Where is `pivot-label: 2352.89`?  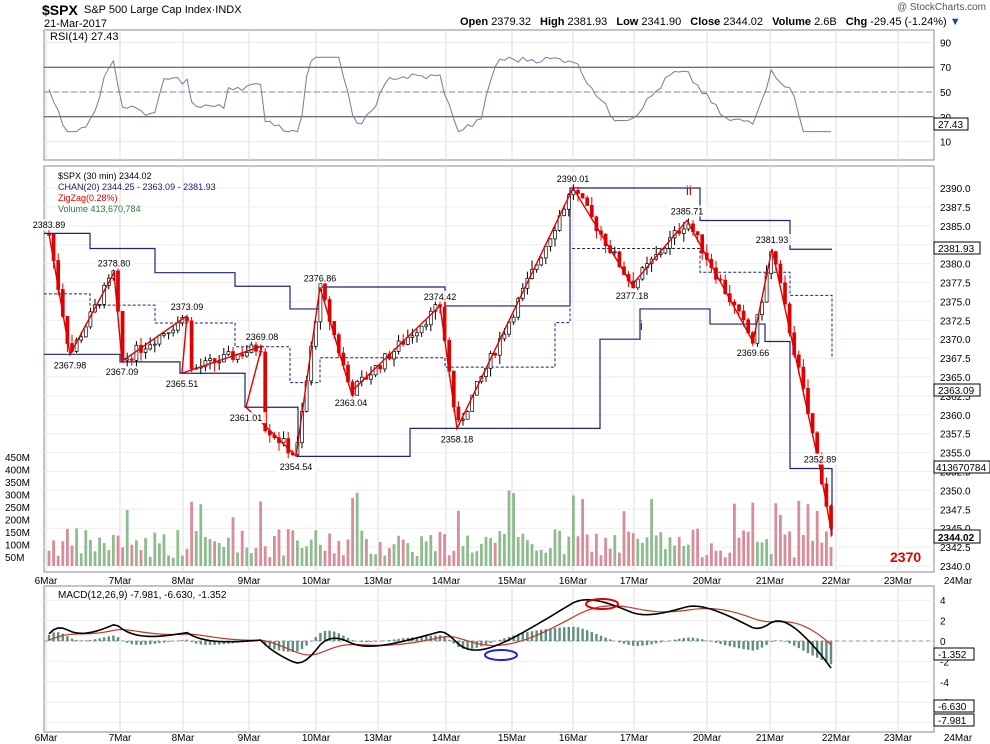
pivot-label: 2352.89 is located at coordinates (820, 460).